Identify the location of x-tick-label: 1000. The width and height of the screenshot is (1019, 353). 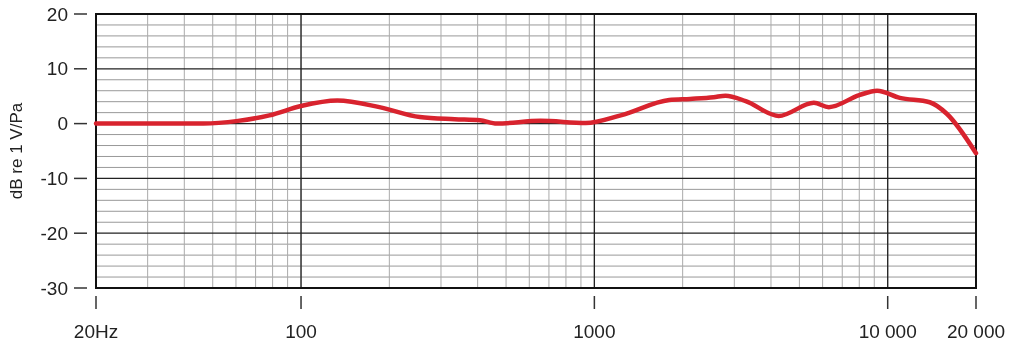
(594, 331).